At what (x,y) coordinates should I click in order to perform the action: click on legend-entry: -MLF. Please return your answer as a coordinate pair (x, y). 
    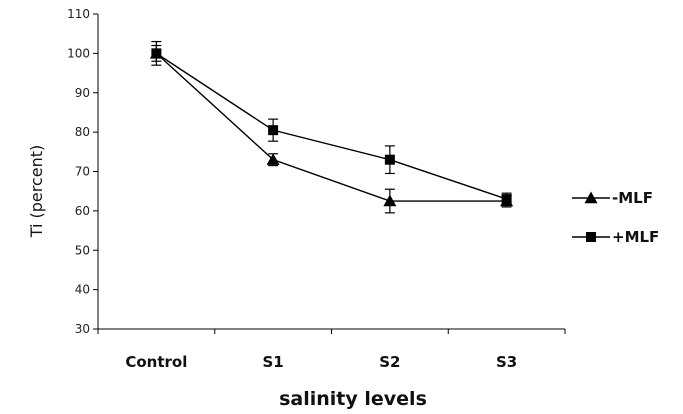
    Looking at the image, I should click on (612, 198).